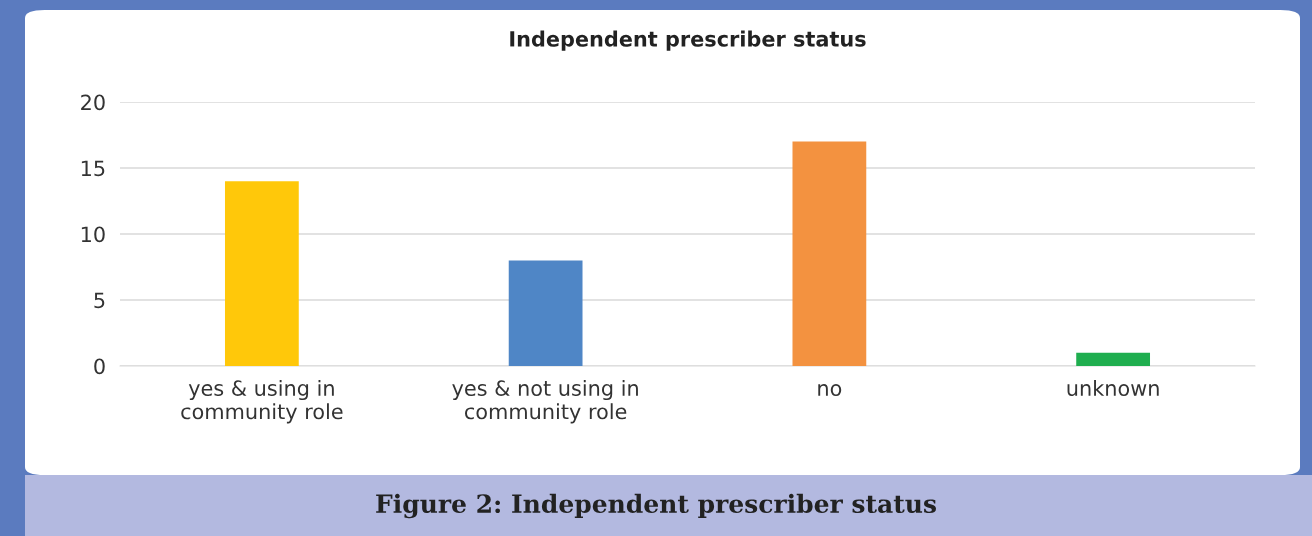 Image resolution: width=1312 pixels, height=536 pixels. What do you see at coordinates (830, 390) in the screenshot?
I see `x-tick-label: no` at bounding box center [830, 390].